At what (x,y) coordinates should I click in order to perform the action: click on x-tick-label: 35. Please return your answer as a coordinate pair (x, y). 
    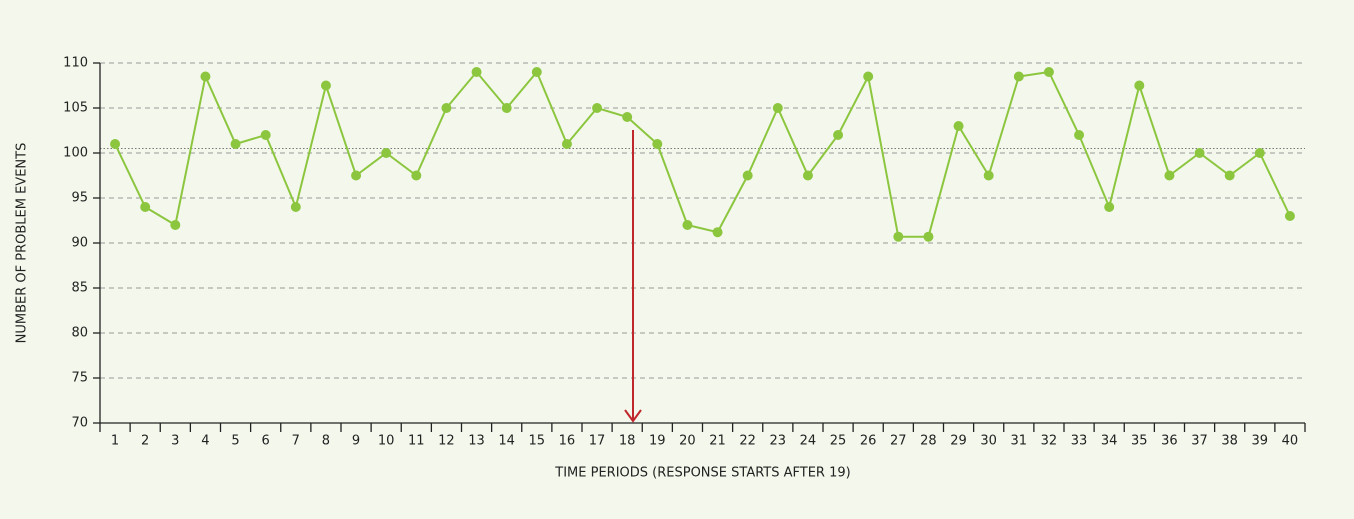
    Looking at the image, I should click on (1139, 441).